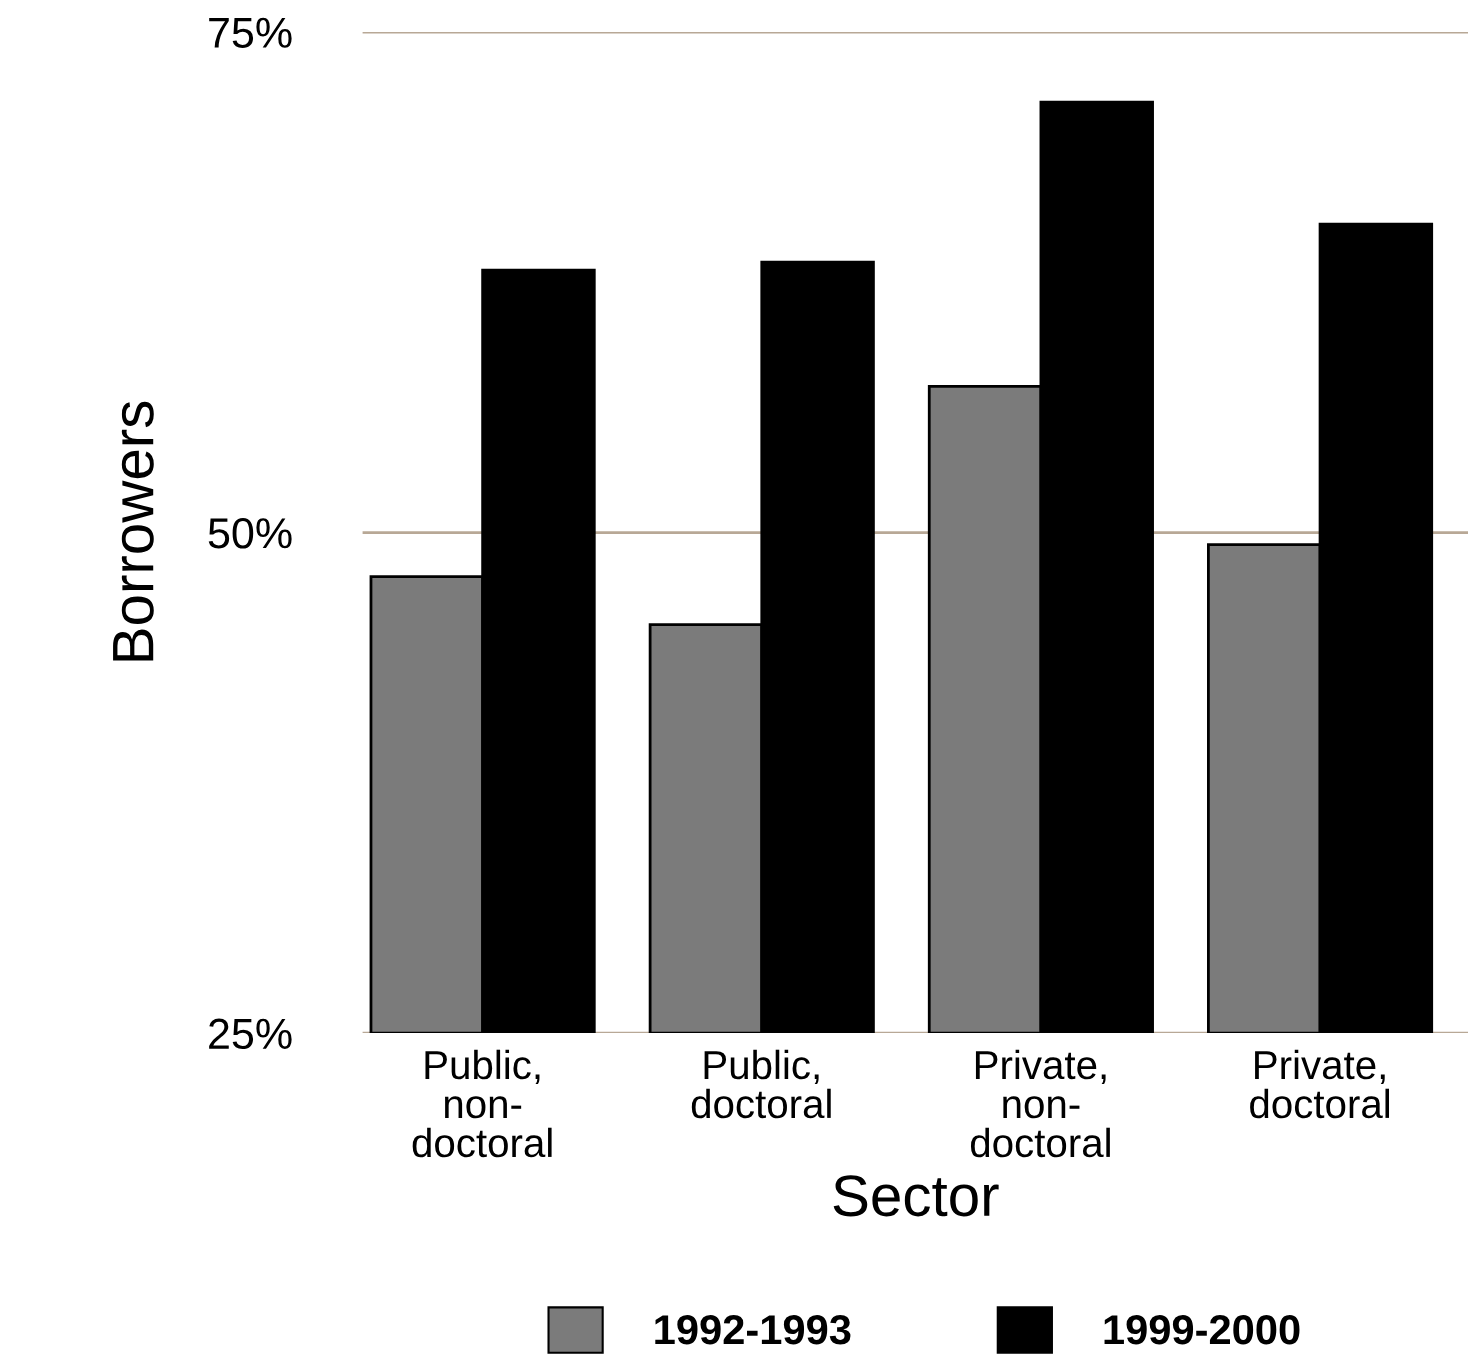 This screenshot has height=1367, width=1468. I want to click on x-tick-label: Private, non- doctoral, so click(1040, 1103).